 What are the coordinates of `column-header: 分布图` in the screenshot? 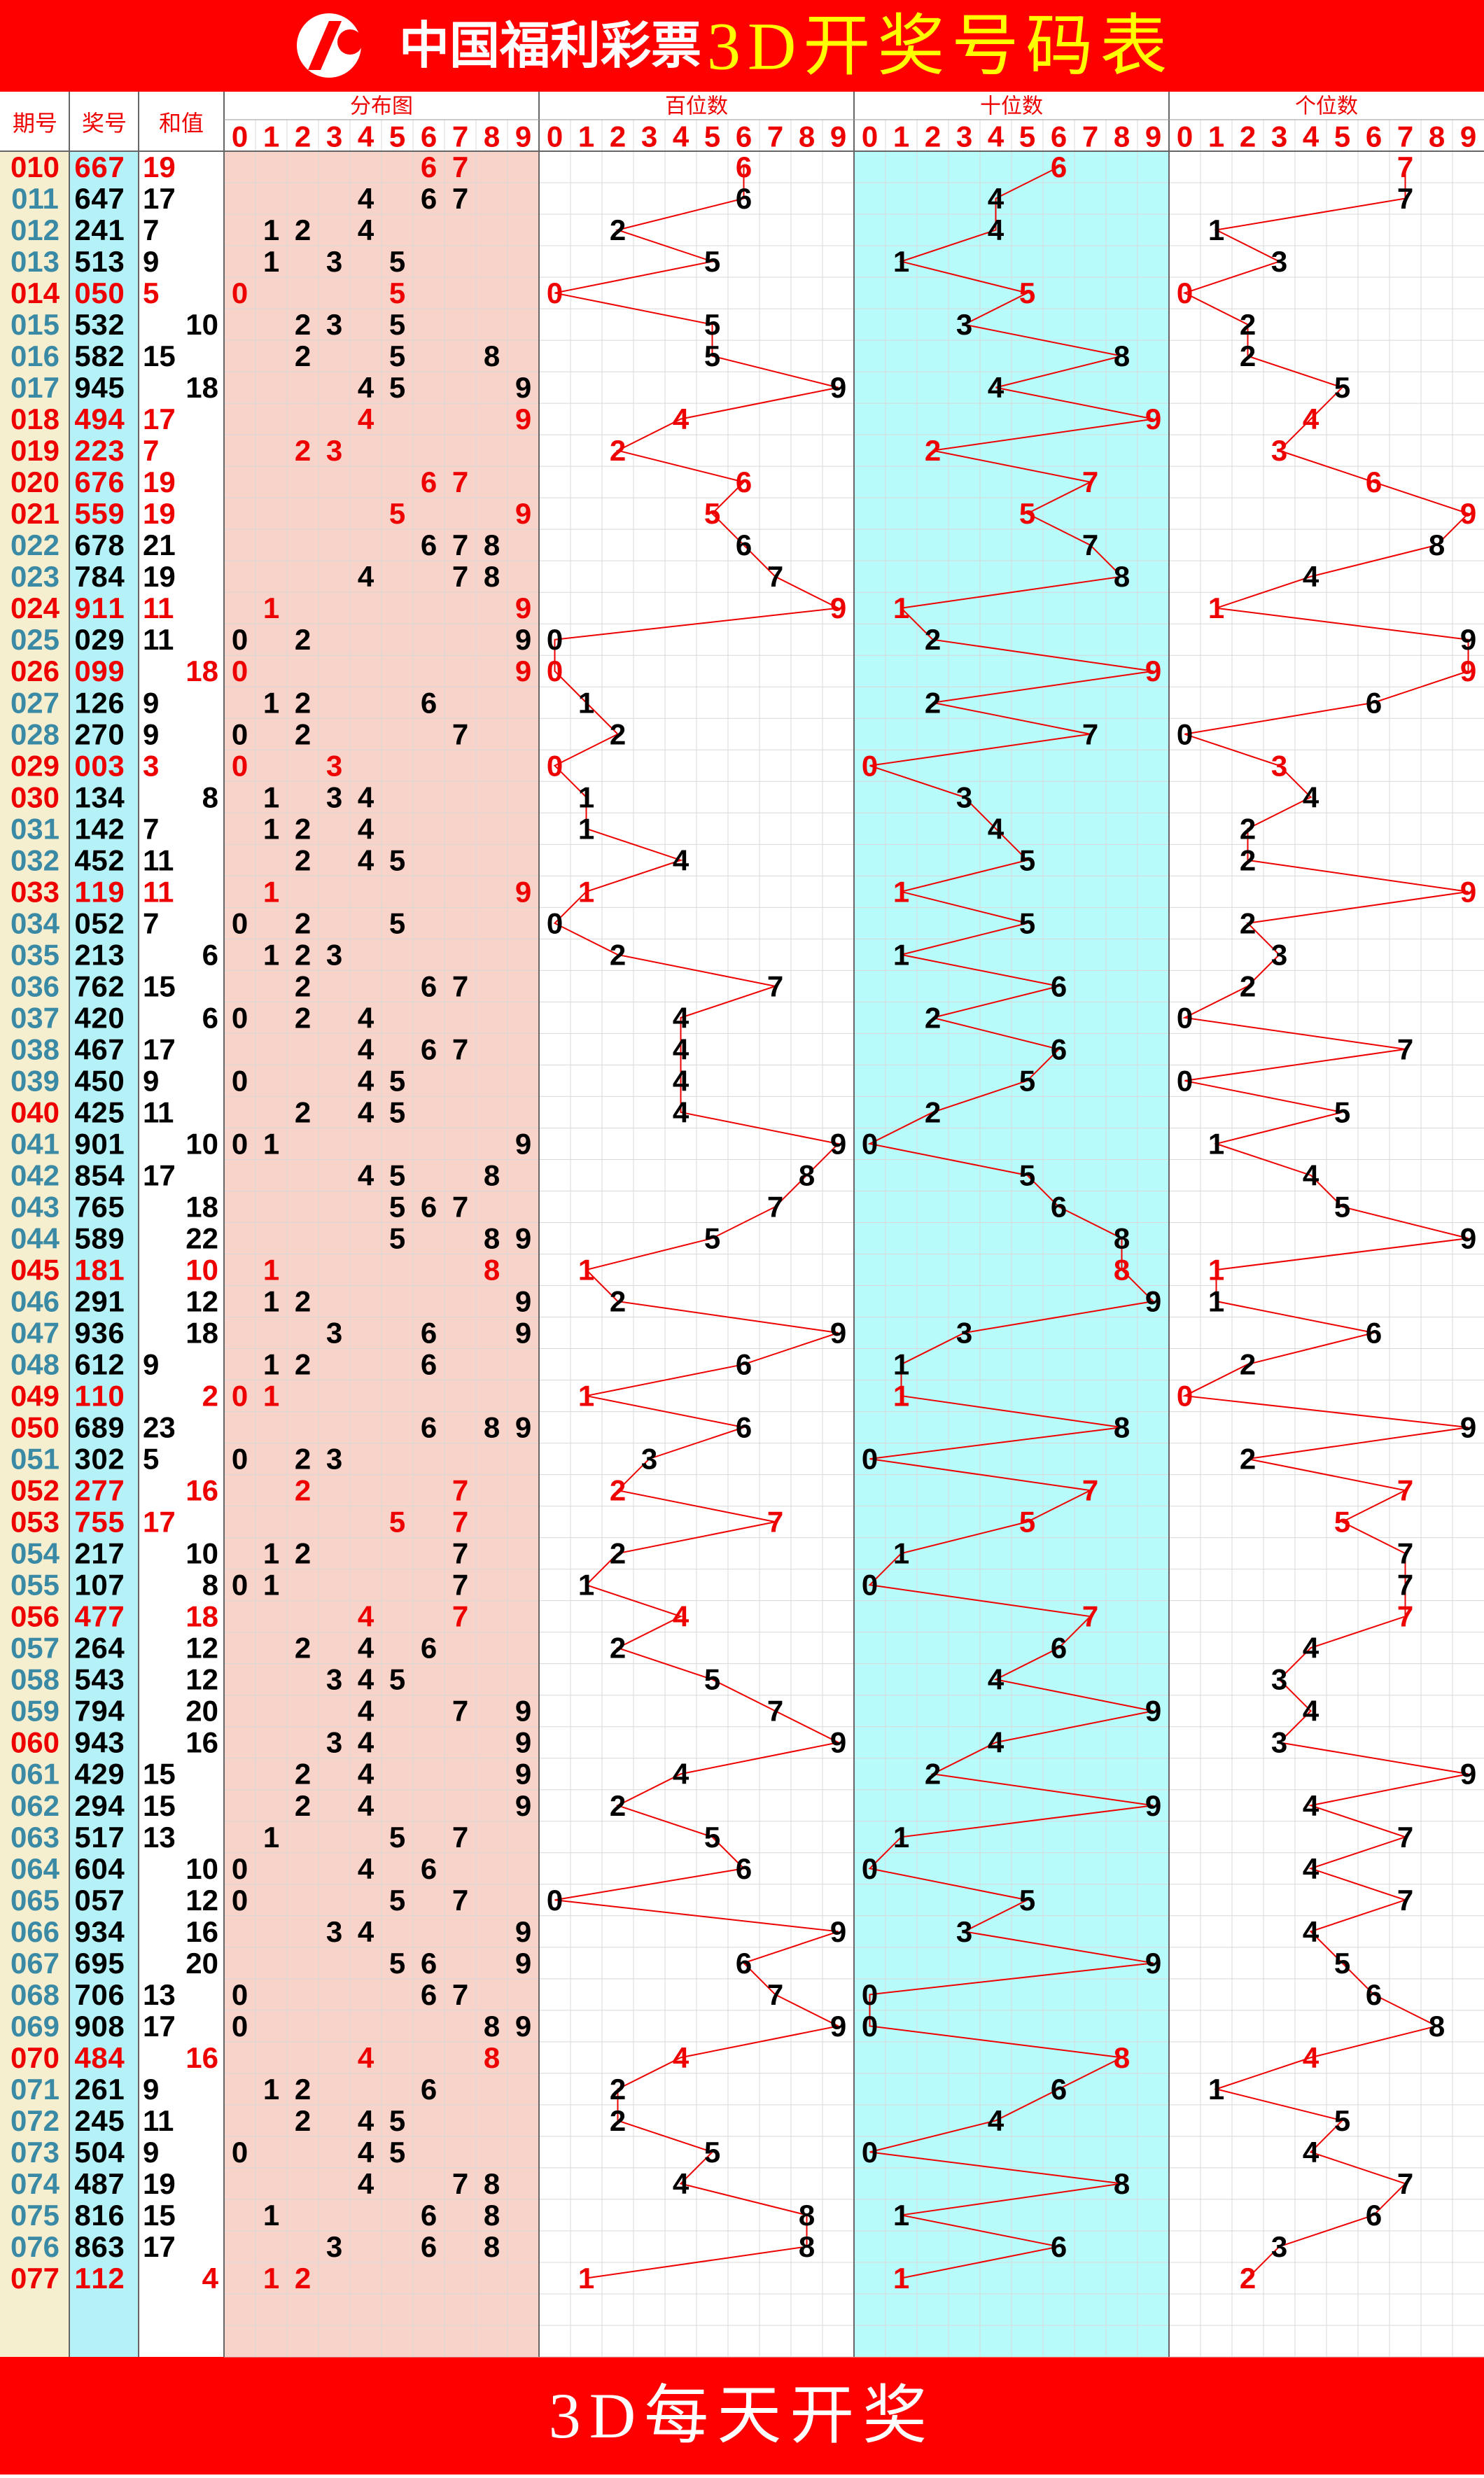 It's located at (381, 106).